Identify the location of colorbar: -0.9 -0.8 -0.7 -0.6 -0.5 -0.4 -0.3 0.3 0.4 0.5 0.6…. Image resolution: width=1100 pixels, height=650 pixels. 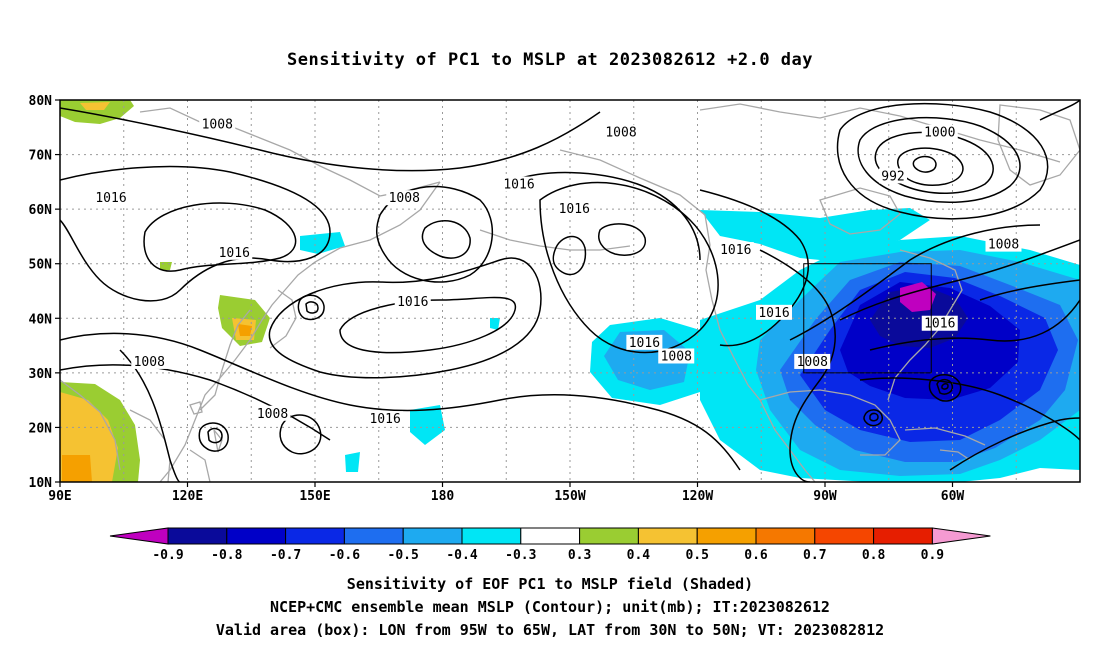
(550, 545).